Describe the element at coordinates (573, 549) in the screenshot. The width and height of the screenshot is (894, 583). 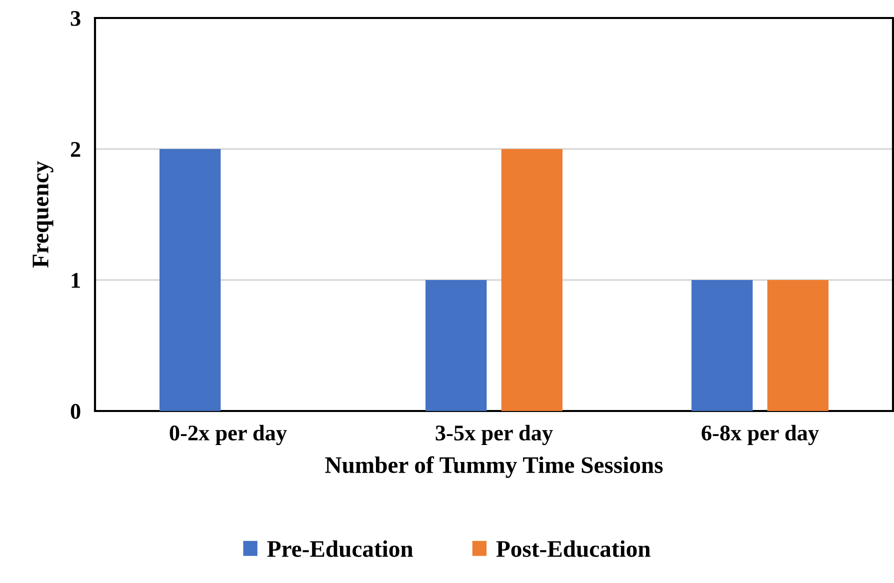
I see `legend-label: Post-Education` at that location.